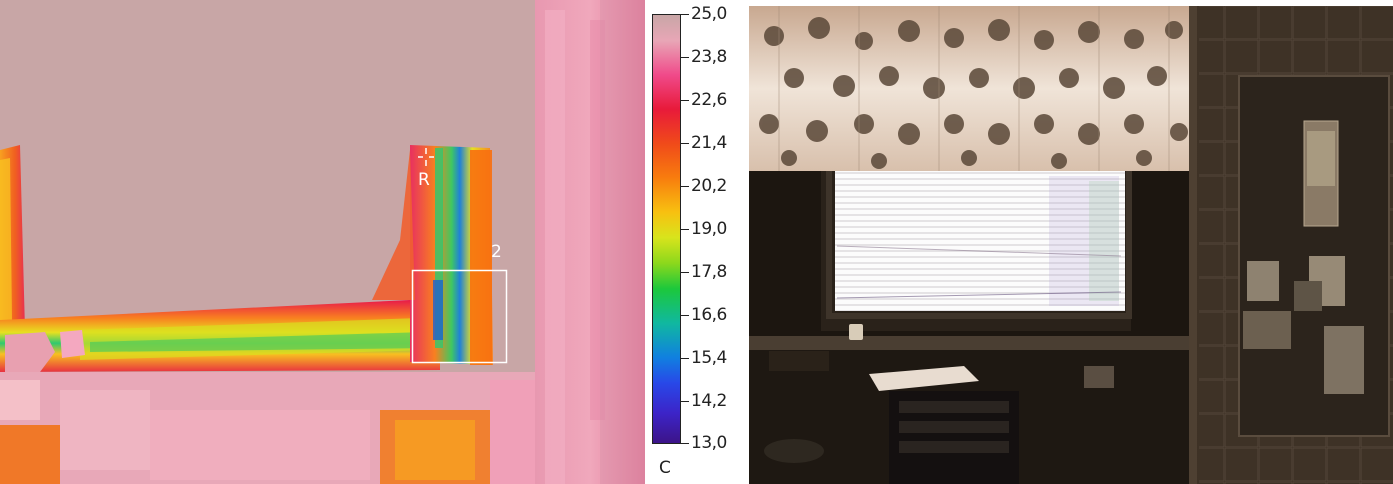  Describe the element at coordinates (426, 157) in the screenshot. I see `crosshair-icon` at that location.